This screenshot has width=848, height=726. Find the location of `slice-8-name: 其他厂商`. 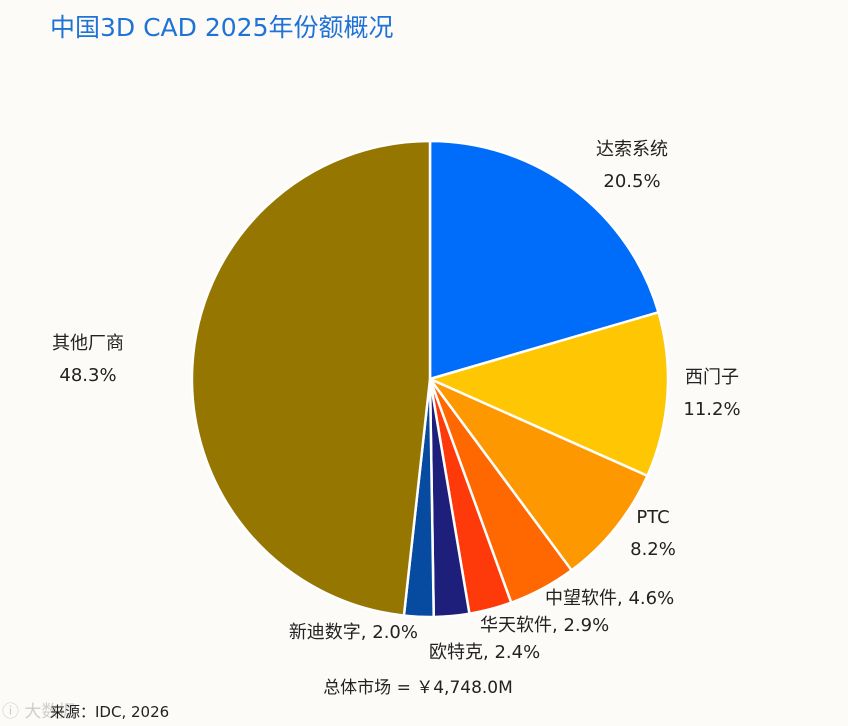

slice-8-name: 其他厂商 is located at coordinates (88, 343).